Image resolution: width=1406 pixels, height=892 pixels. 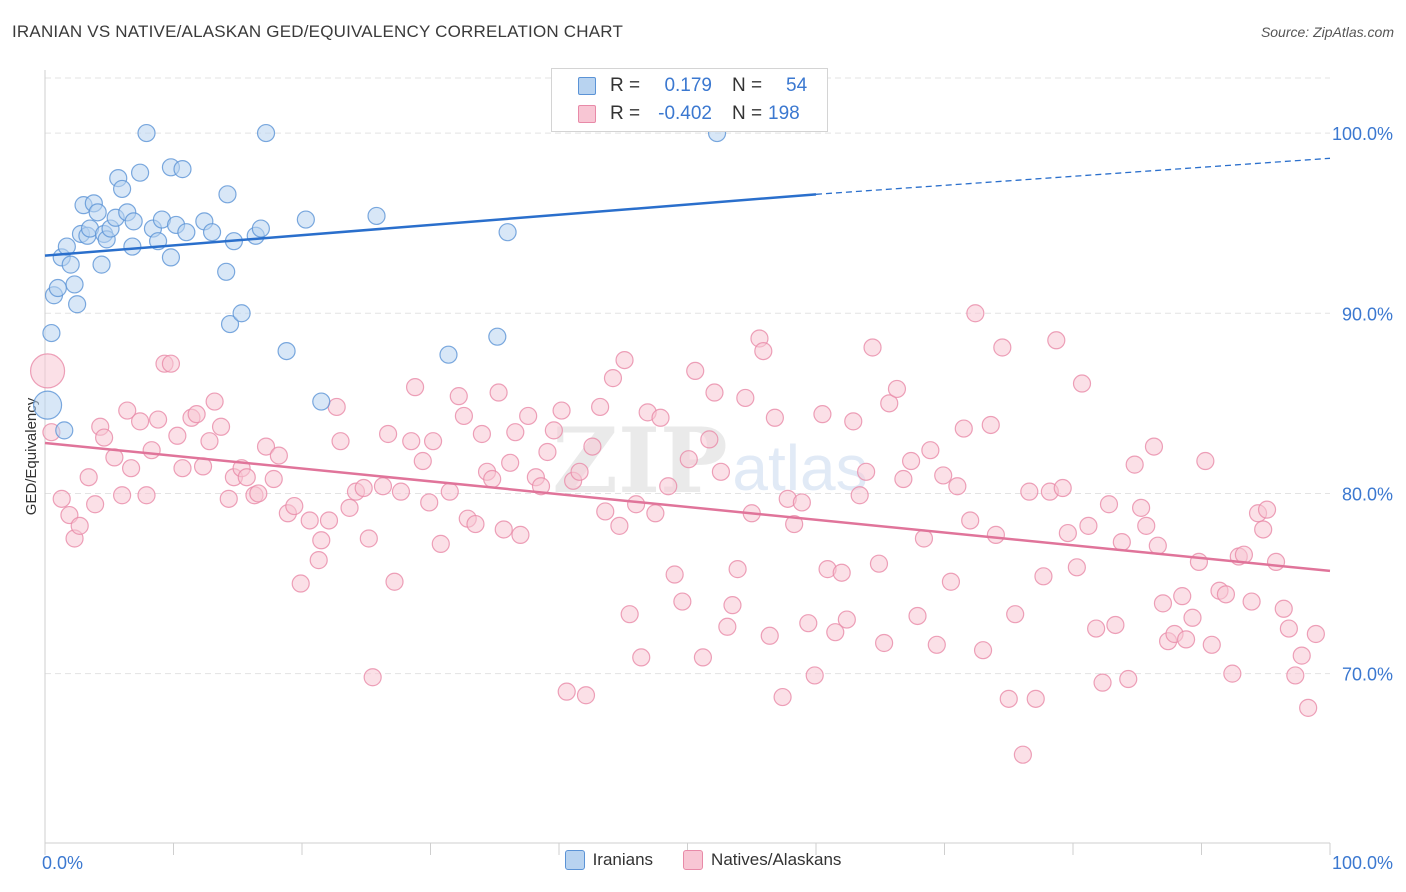 I want to click on stats-legend-box: R = 0.179 N = 54 R = -0.402 N = 198, so click(x=689, y=100).